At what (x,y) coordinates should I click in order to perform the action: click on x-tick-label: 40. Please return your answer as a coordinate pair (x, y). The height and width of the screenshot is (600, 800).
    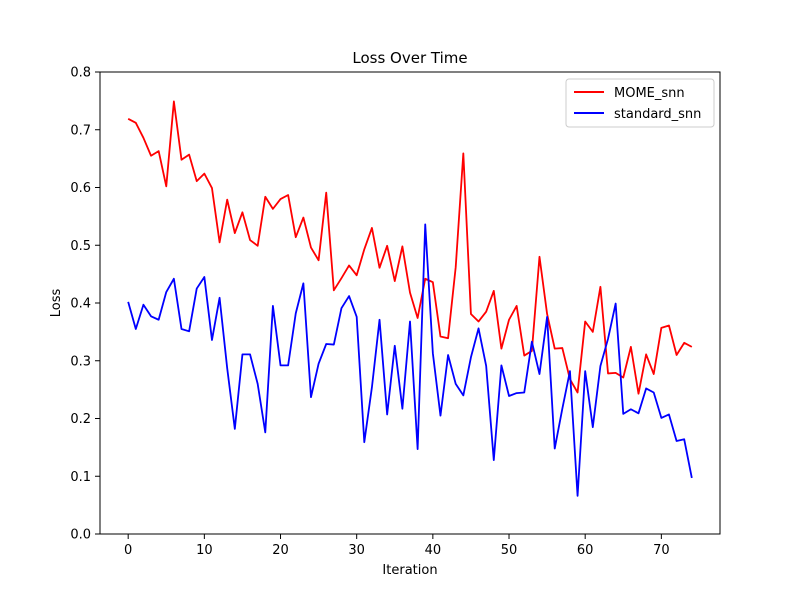
    Looking at the image, I should click on (433, 550).